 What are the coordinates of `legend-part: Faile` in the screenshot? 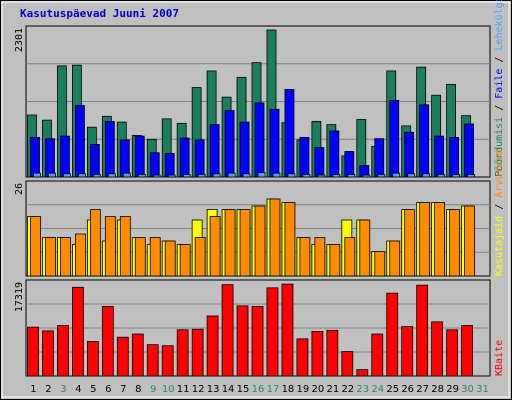 It's located at (499, 84).